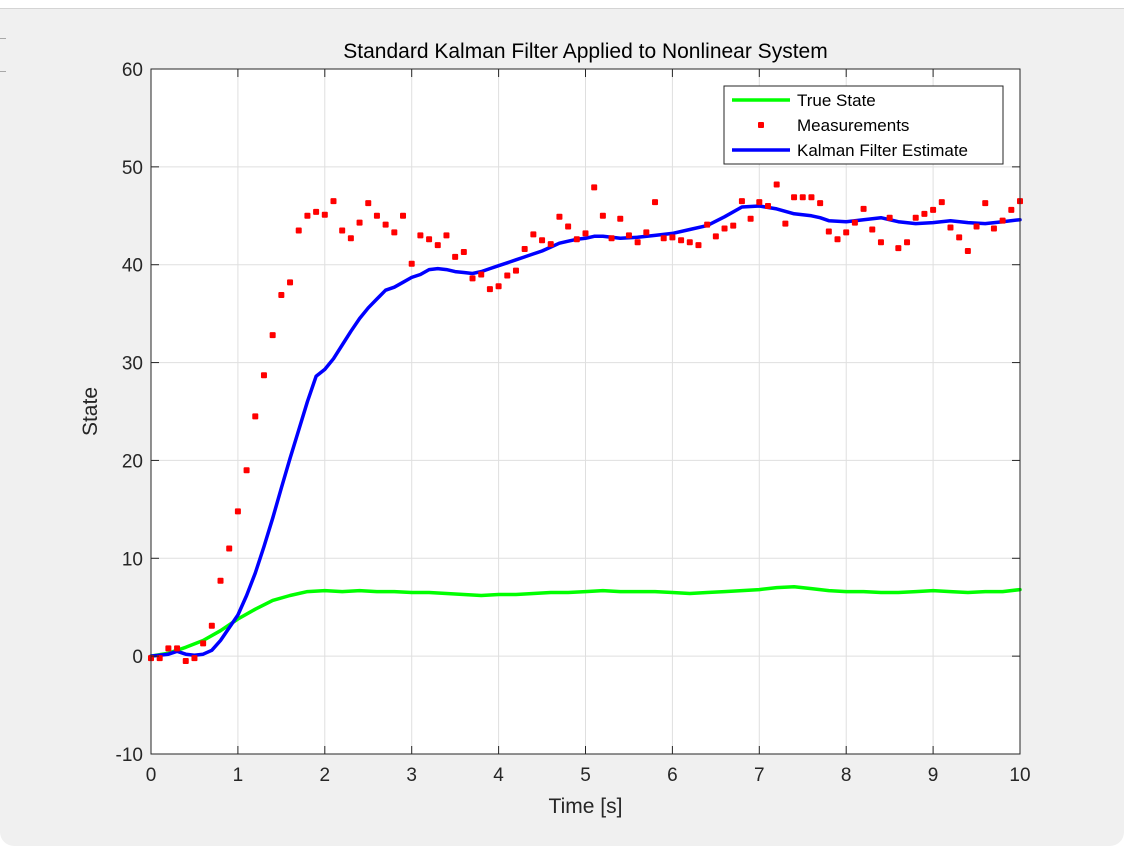 This screenshot has height=846, width=1124. What do you see at coordinates (90, 411) in the screenshot?
I see `y-axis-label: State` at bounding box center [90, 411].